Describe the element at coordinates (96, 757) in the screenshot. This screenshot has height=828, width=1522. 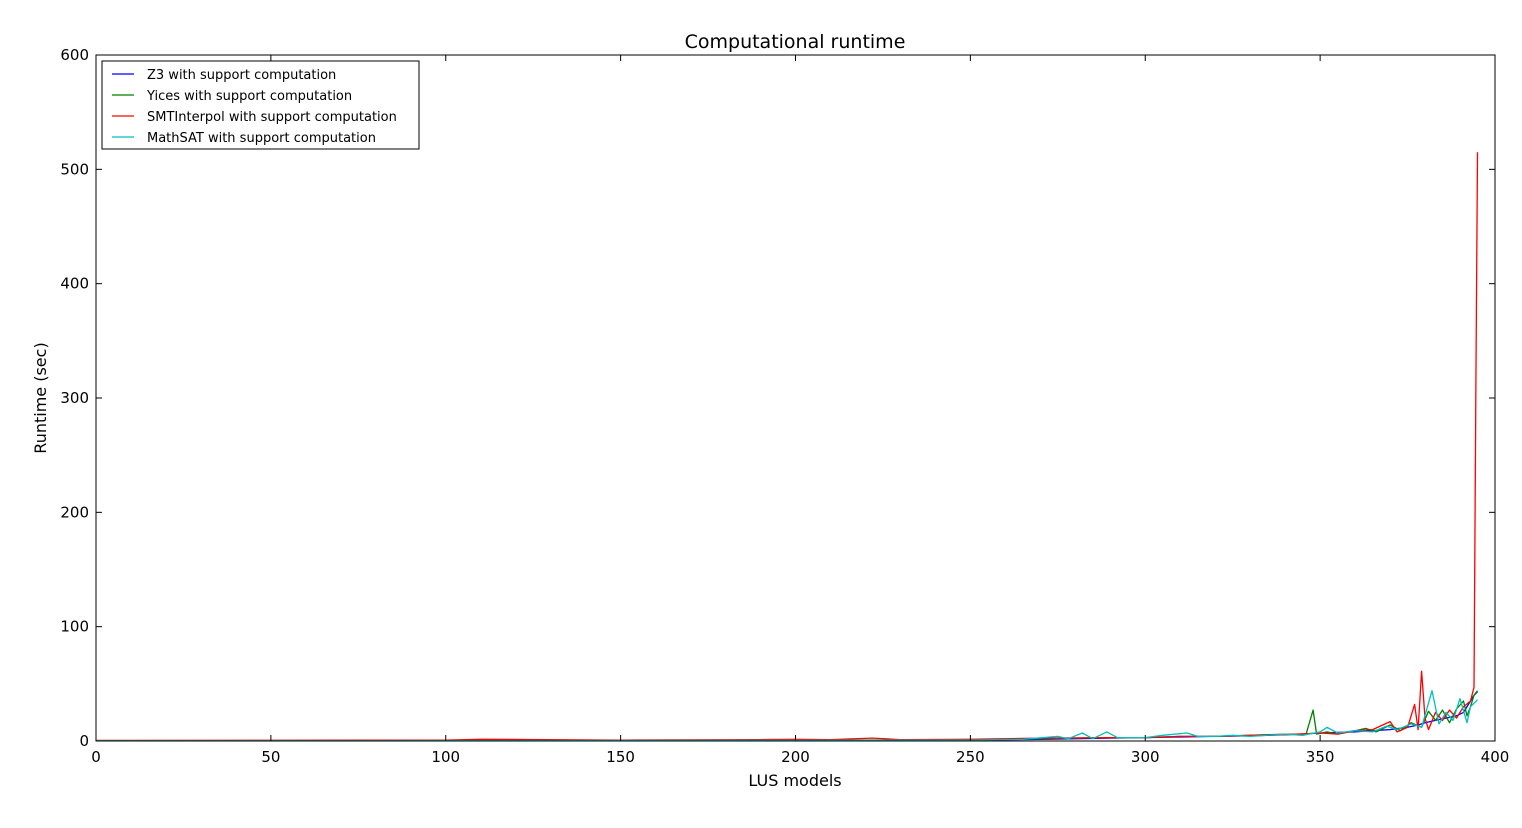
I see `x-tick-label: 0` at that location.